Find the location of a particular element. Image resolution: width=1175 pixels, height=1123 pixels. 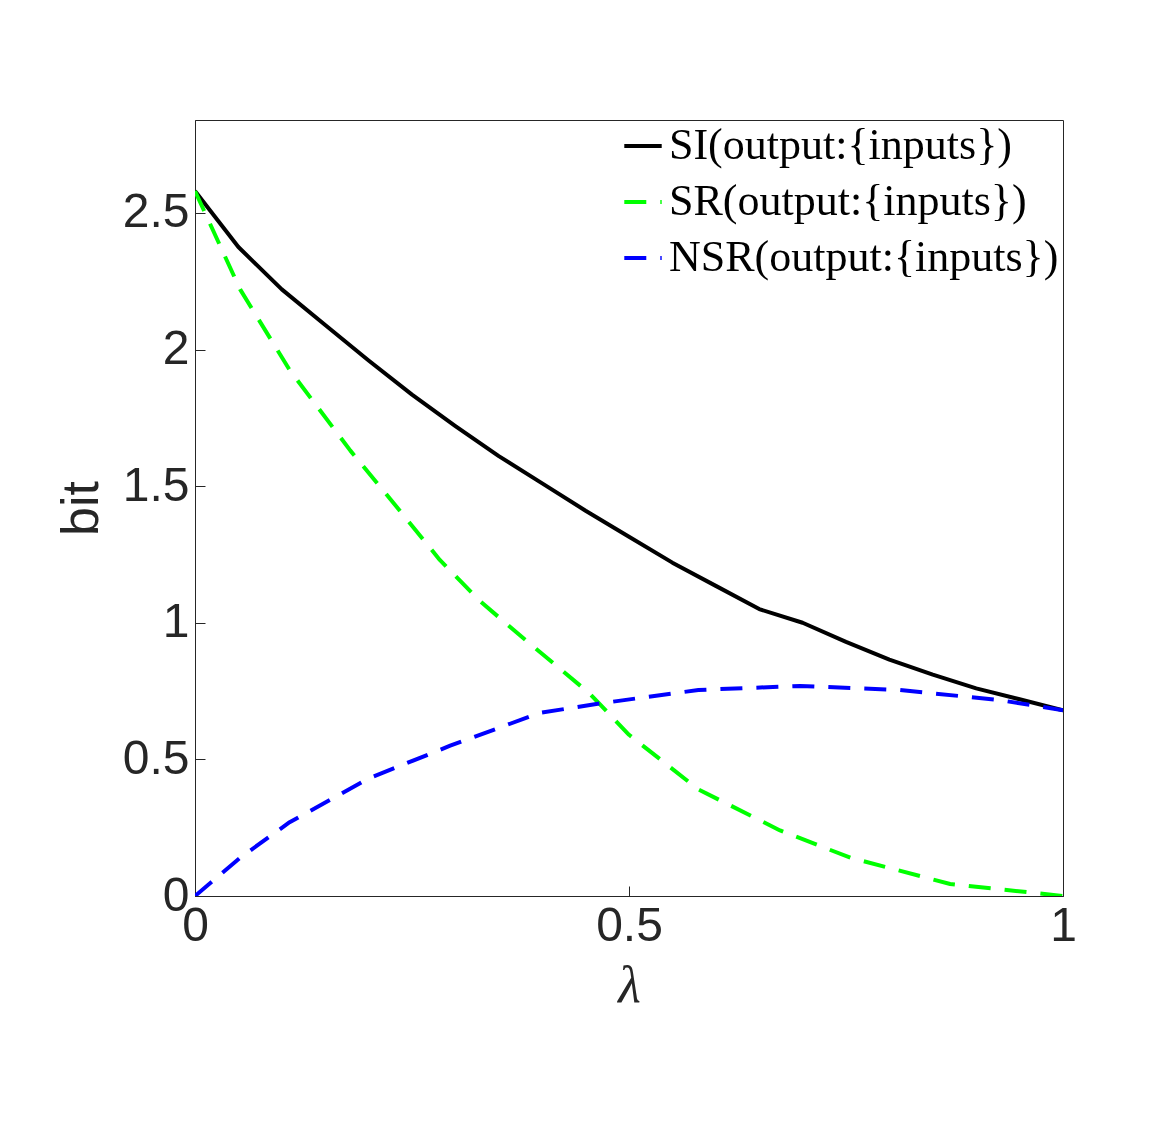

y-axis-title: bit is located at coordinates (79, 508).